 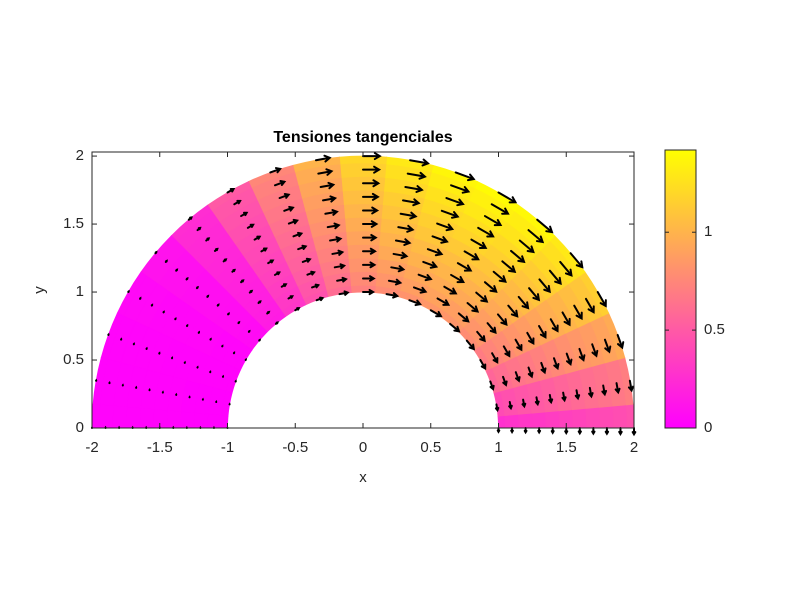 I want to click on colorbar: 00.51, so click(x=694, y=292).